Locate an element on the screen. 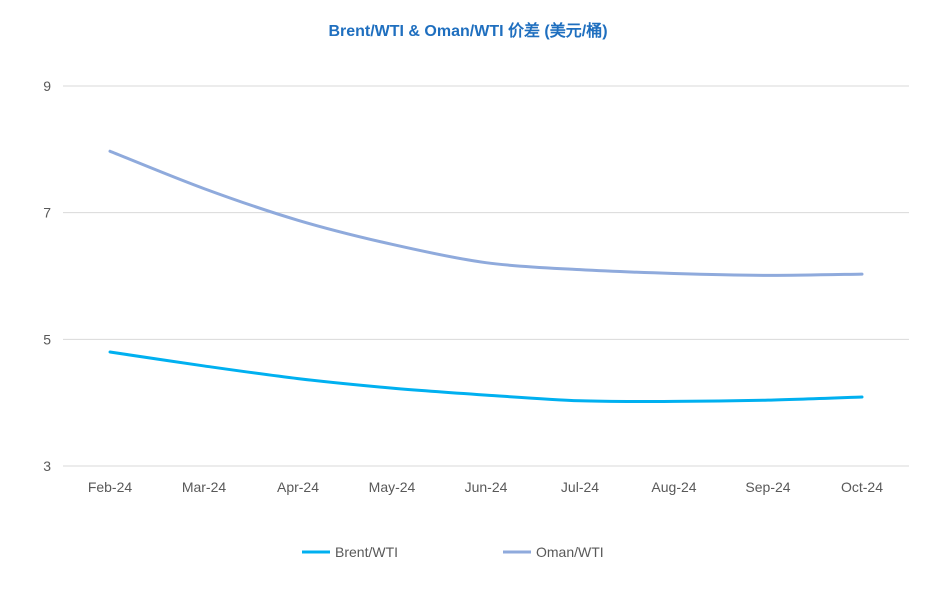  x-tick-label: May-24 is located at coordinates (392, 487).